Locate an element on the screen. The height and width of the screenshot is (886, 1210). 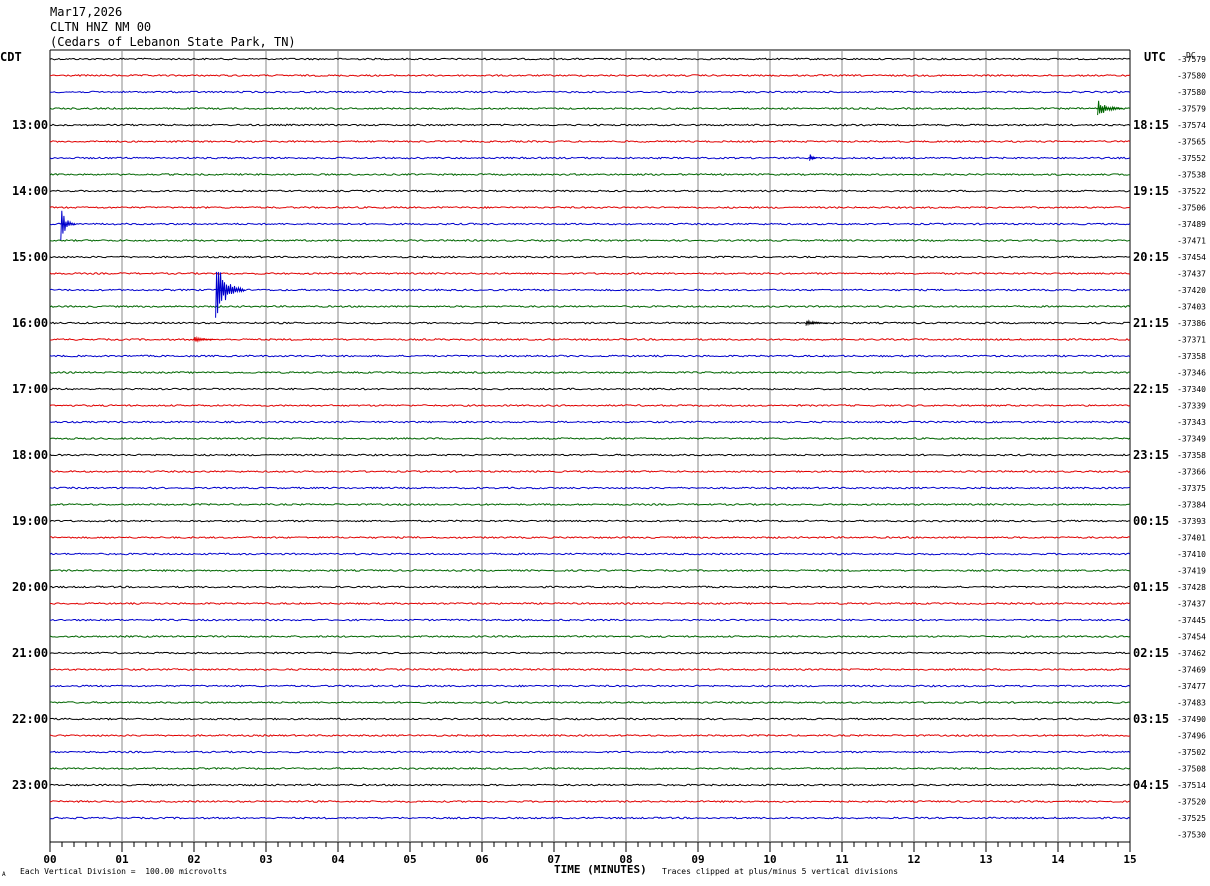
dc-offset-value: -37410 is located at coordinates (1191, 554).